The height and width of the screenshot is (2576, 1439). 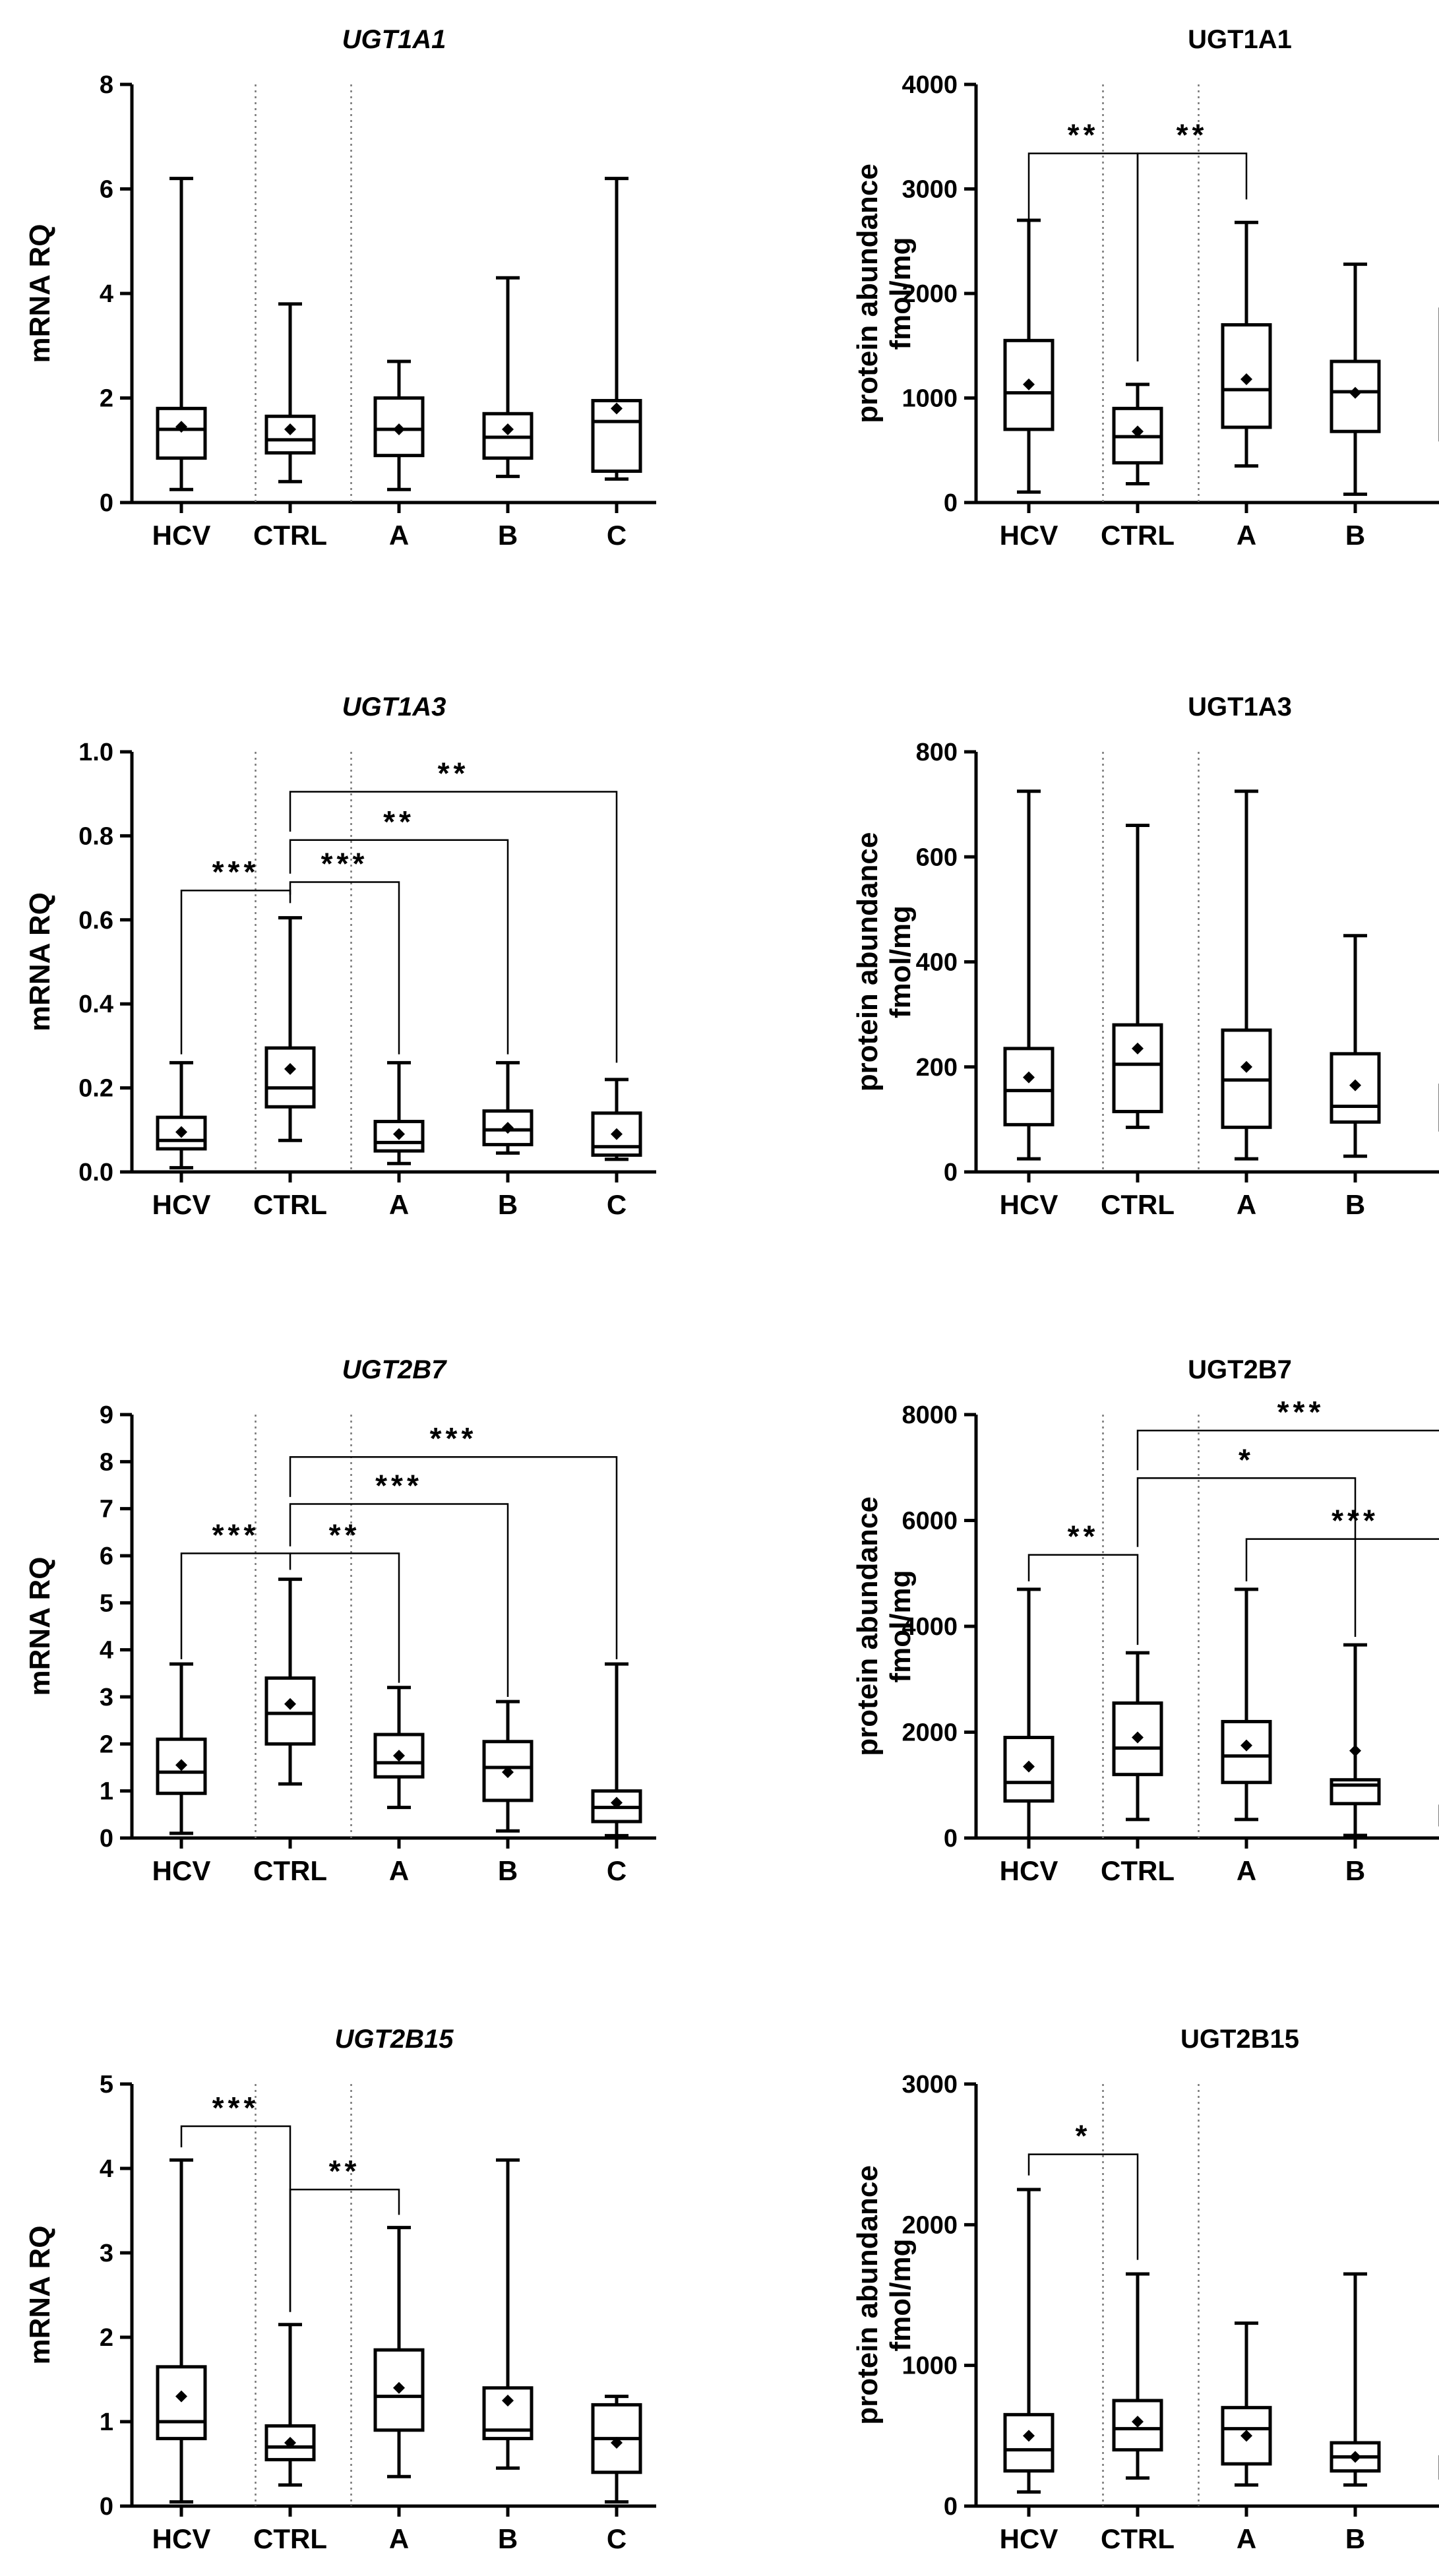 I want to click on y-tick-label: 0.0, so click(x=95, y=1172).